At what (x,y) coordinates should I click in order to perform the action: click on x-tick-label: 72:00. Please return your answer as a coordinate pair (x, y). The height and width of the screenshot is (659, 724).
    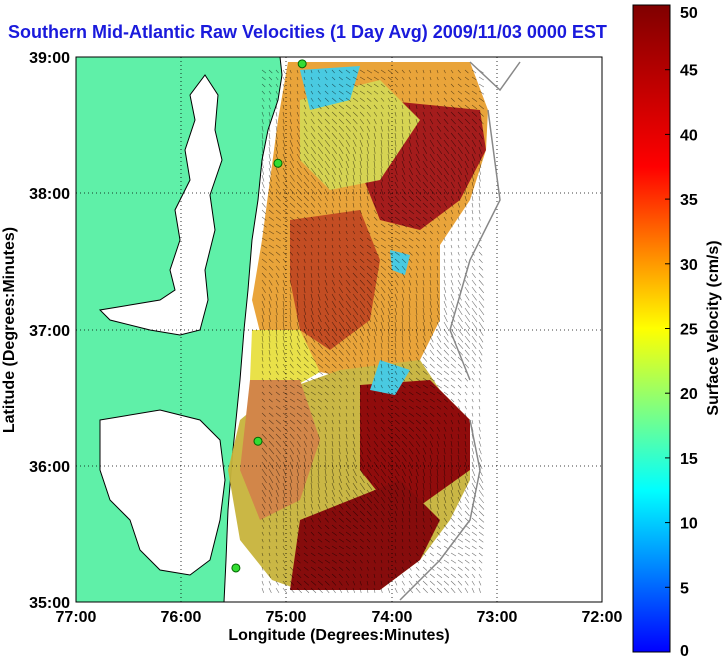
    Looking at the image, I should click on (602, 617).